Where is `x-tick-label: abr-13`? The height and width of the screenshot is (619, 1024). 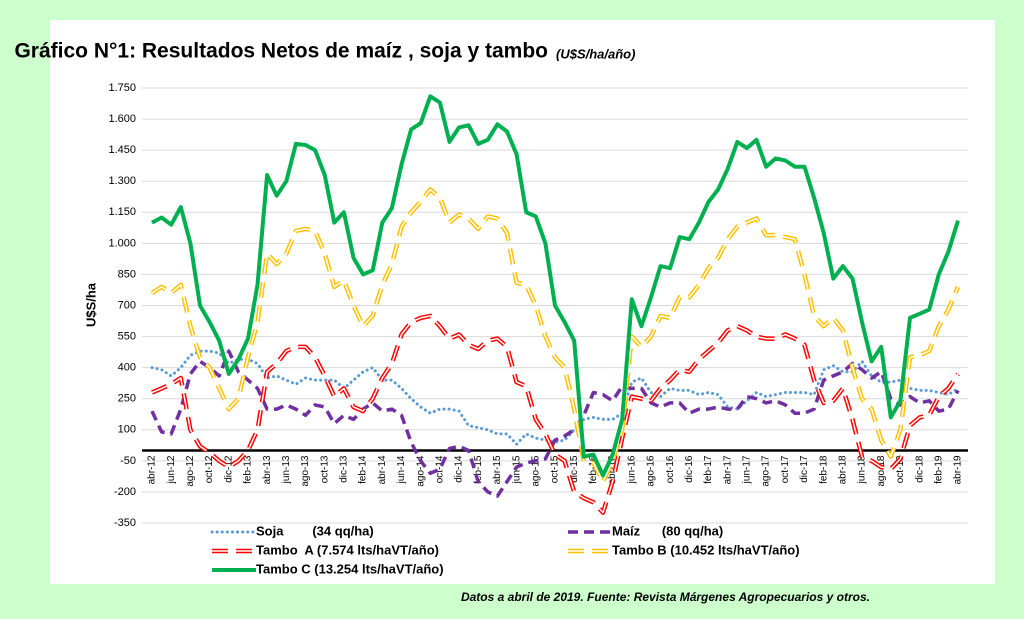 x-tick-label: abr-13 is located at coordinates (267, 469).